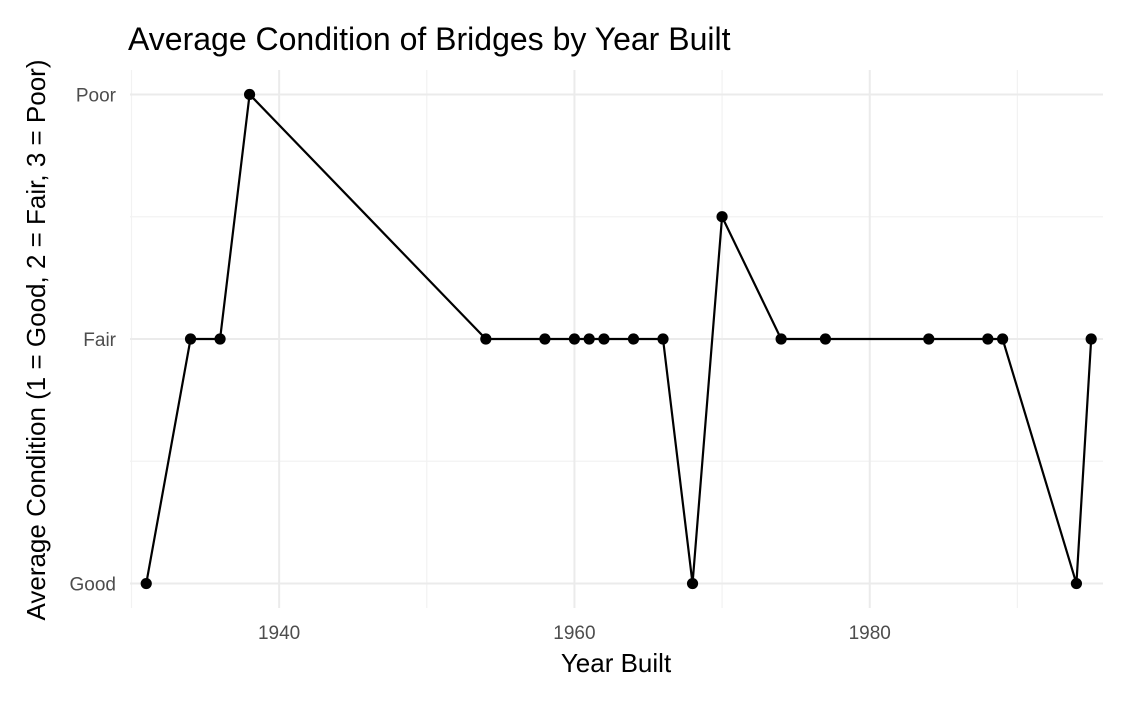 This screenshot has width=1146, height=705. What do you see at coordinates (870, 633) in the screenshot?
I see `x-tick-label: 1980` at bounding box center [870, 633].